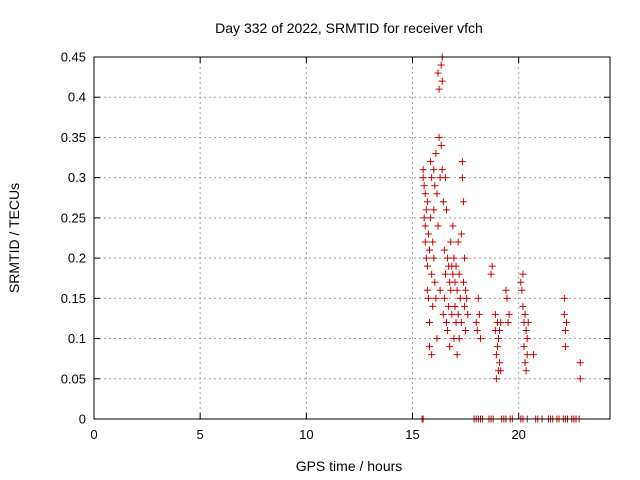 Image resolution: width=640 pixels, height=480 pixels. I want to click on x-axis-label: GPS time / hours, so click(349, 466).